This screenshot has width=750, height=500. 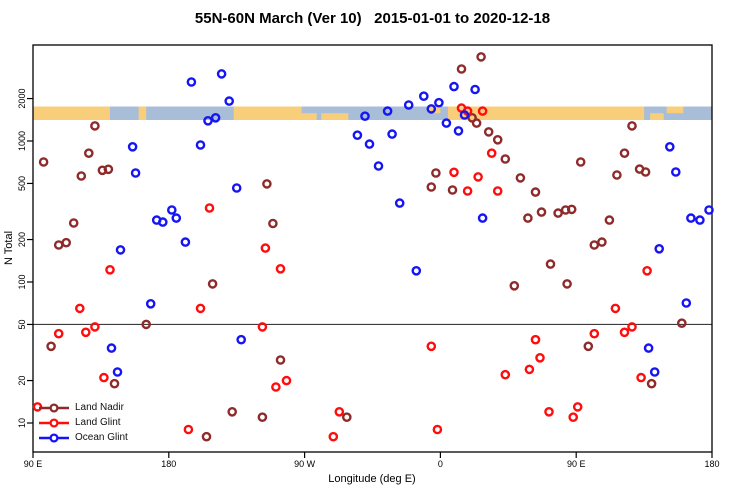 What do you see at coordinates (9, 248) in the screenshot?
I see `y-axis-label: N Total` at bounding box center [9, 248].